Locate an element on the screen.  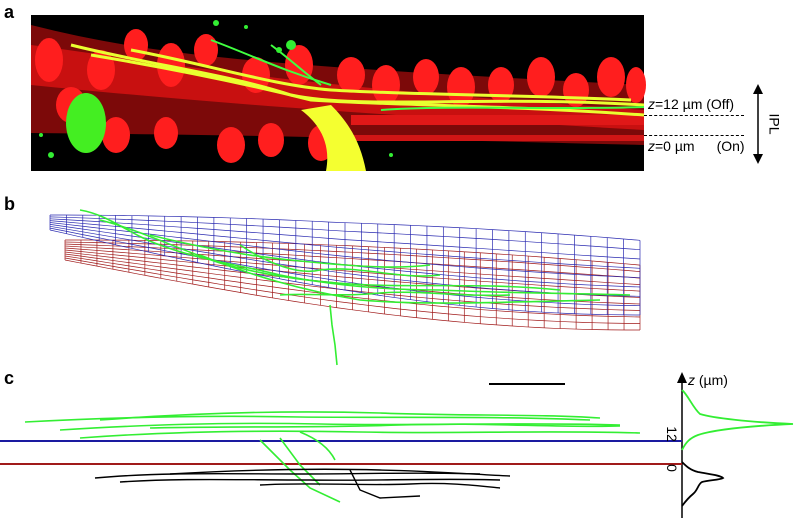
panel-label-b: b is located at coordinates (9, 204).